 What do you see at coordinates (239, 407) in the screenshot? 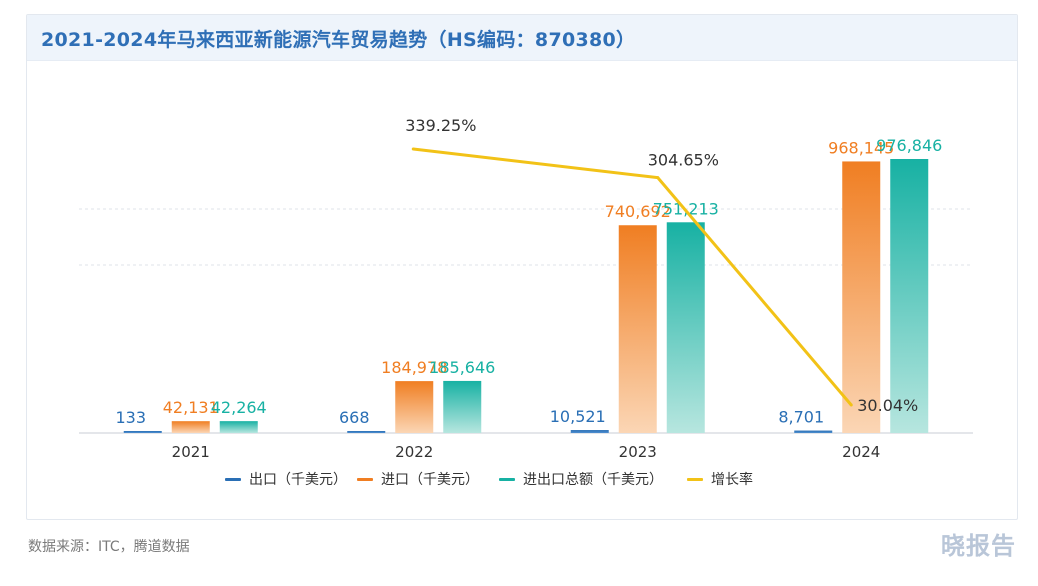
I see `data-label-total-2021: 42,264` at bounding box center [239, 407].